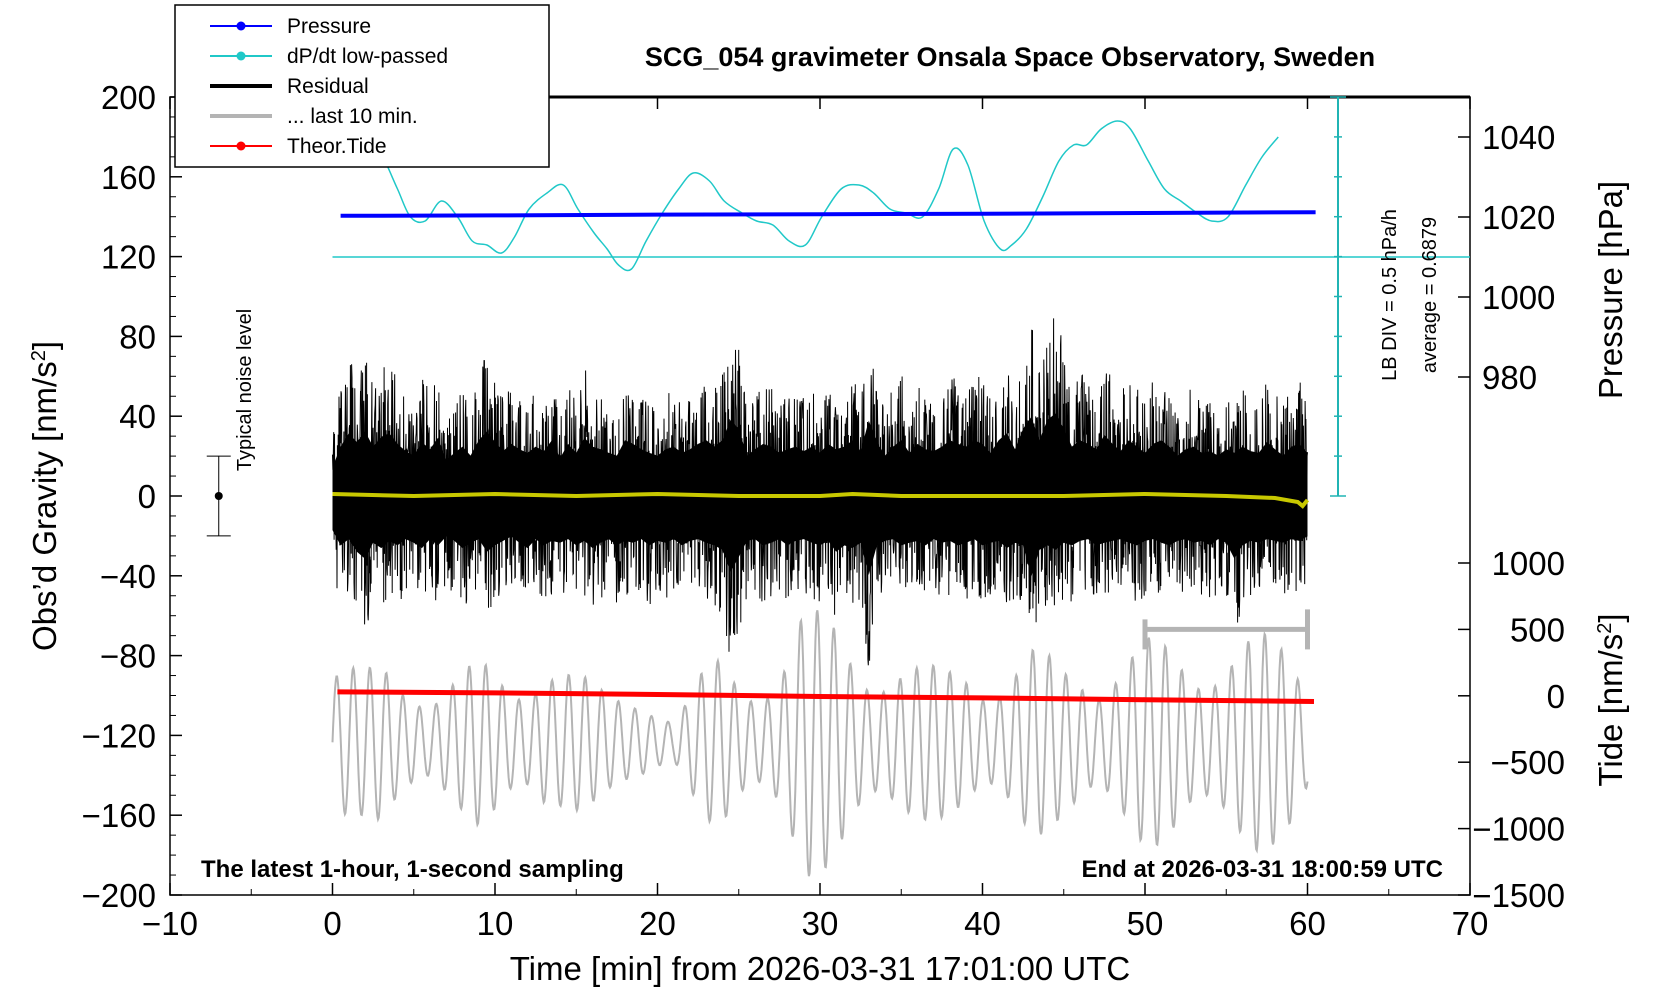 This screenshot has width=1653, height=987. I want to click on tide-tick-label: 500, so click(1537, 629).